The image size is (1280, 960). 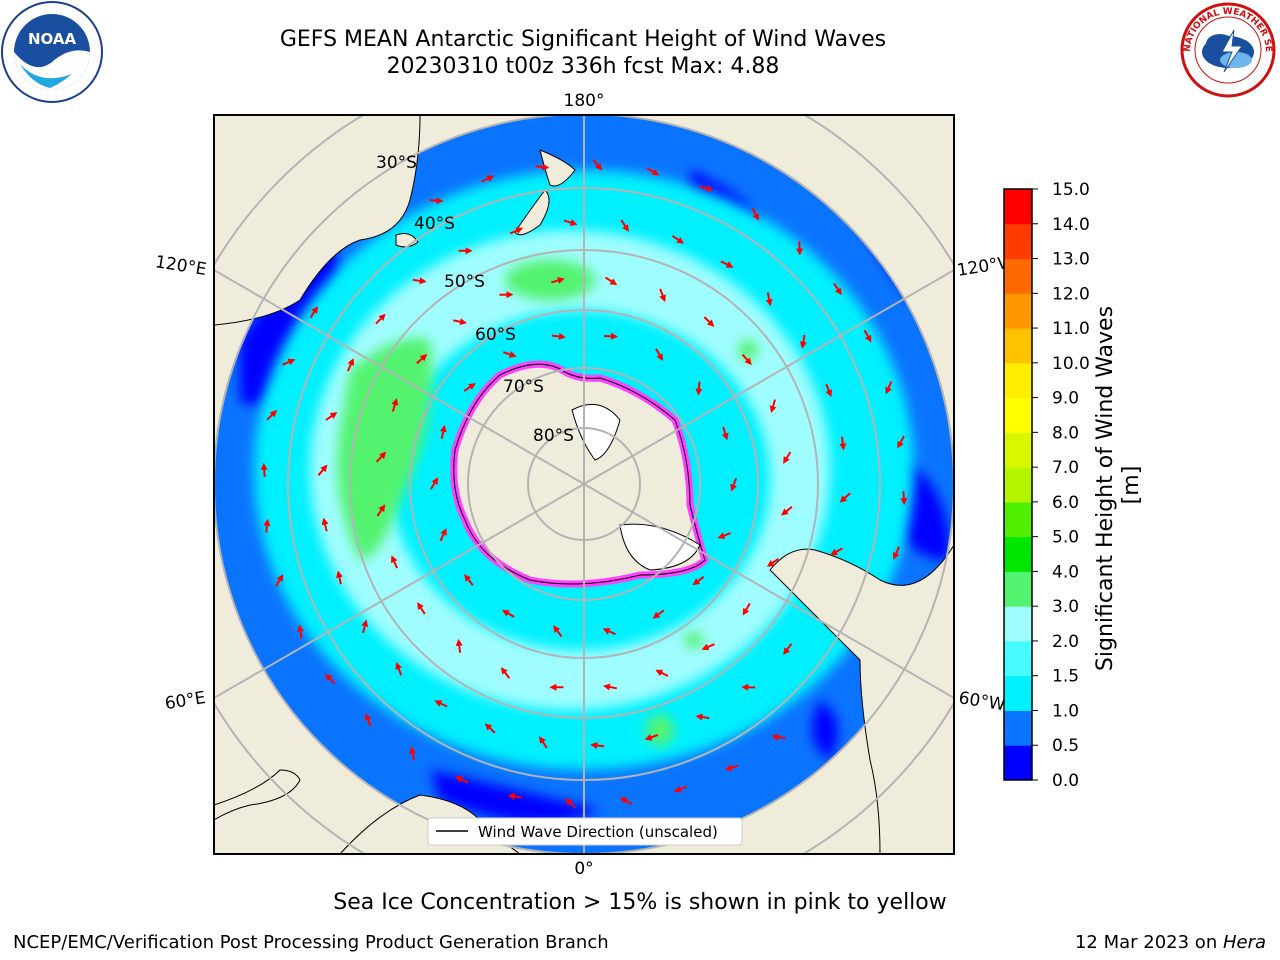 What do you see at coordinates (861, 699) in the screenshot?
I see `south-america` at bounding box center [861, 699].